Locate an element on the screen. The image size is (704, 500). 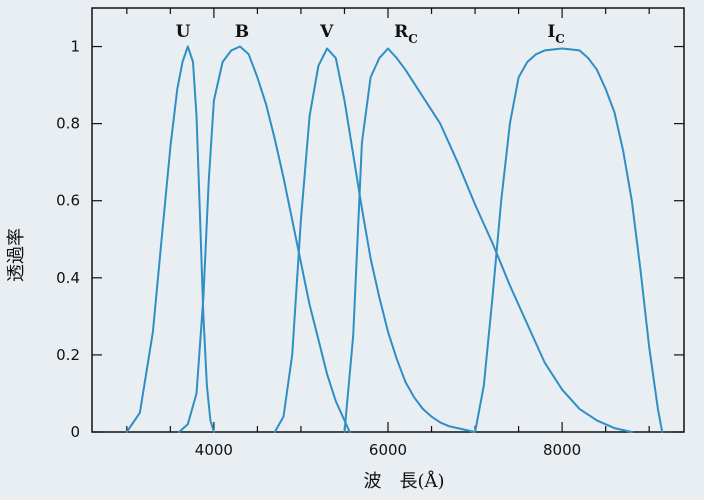
x-tick-label: 4000 is located at coordinates (214, 450).